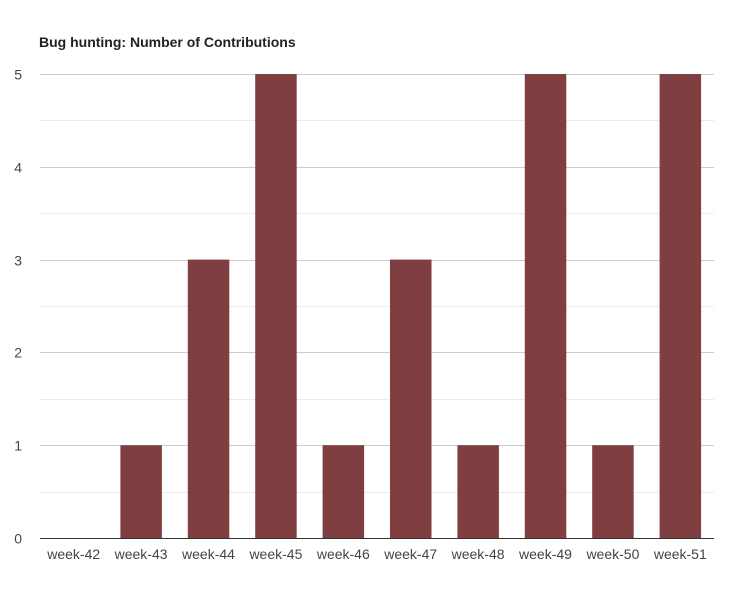  I want to click on y-tick-label: 1, so click(18, 446).